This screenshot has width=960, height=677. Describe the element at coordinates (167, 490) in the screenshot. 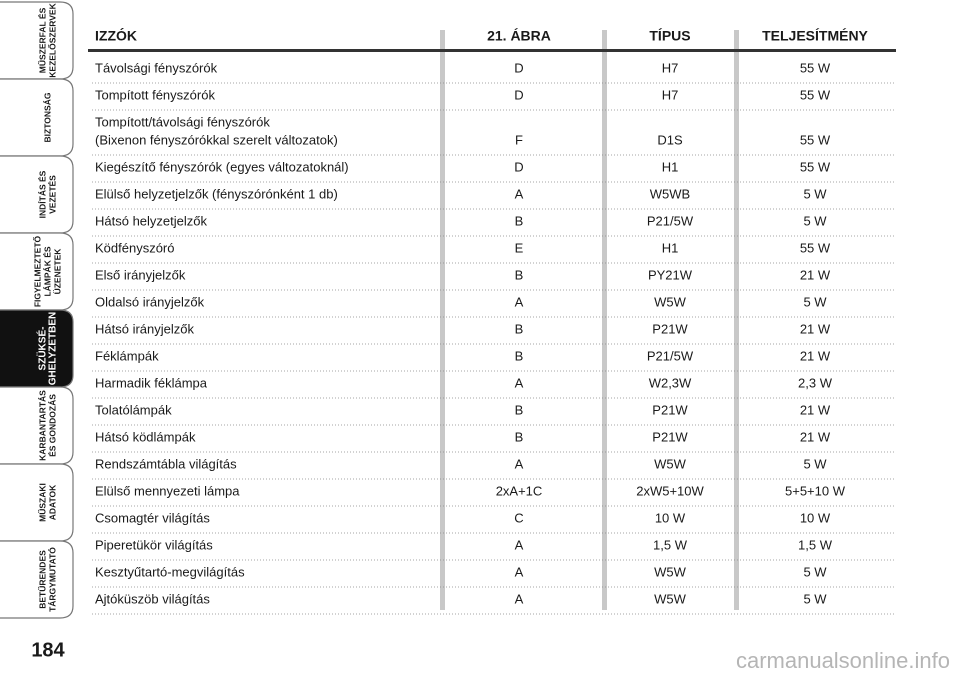

I see `cell: Elülső mennyezeti lámpa` at that location.